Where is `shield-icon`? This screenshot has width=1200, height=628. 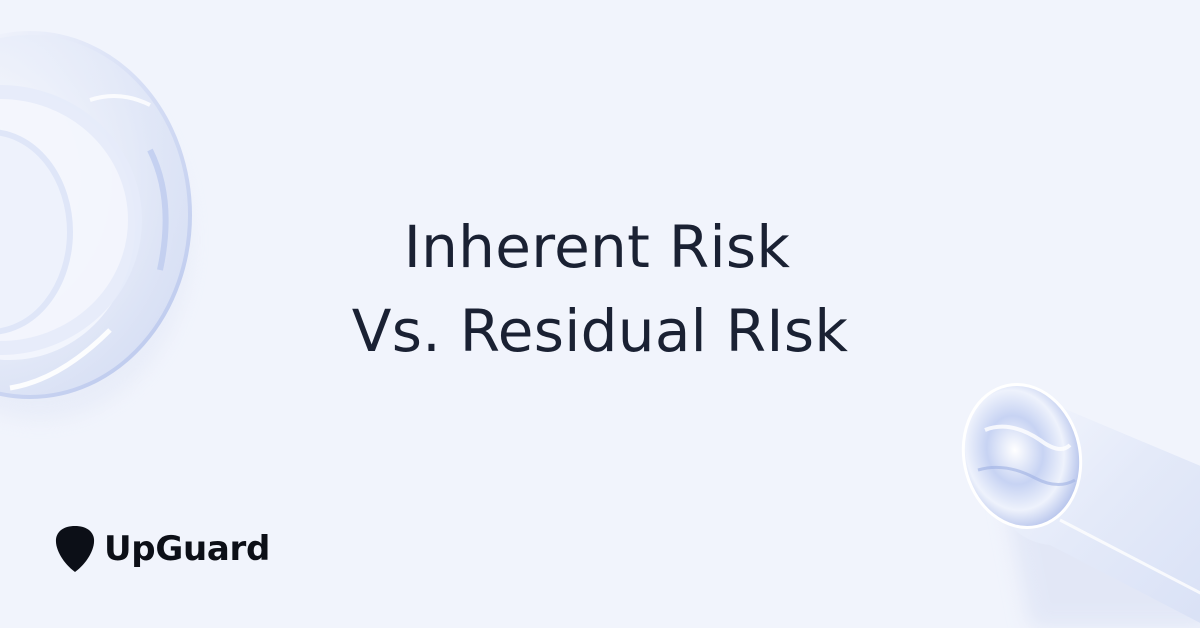
shield-icon is located at coordinates (75, 549).